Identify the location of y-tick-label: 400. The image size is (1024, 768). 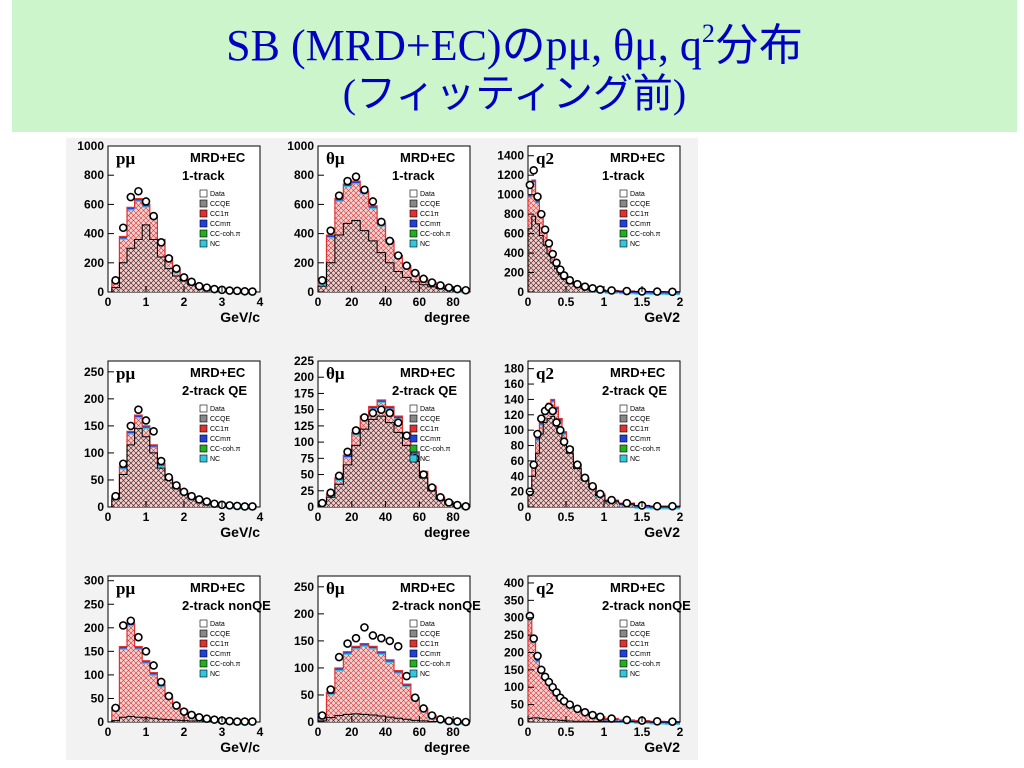
(94, 234).